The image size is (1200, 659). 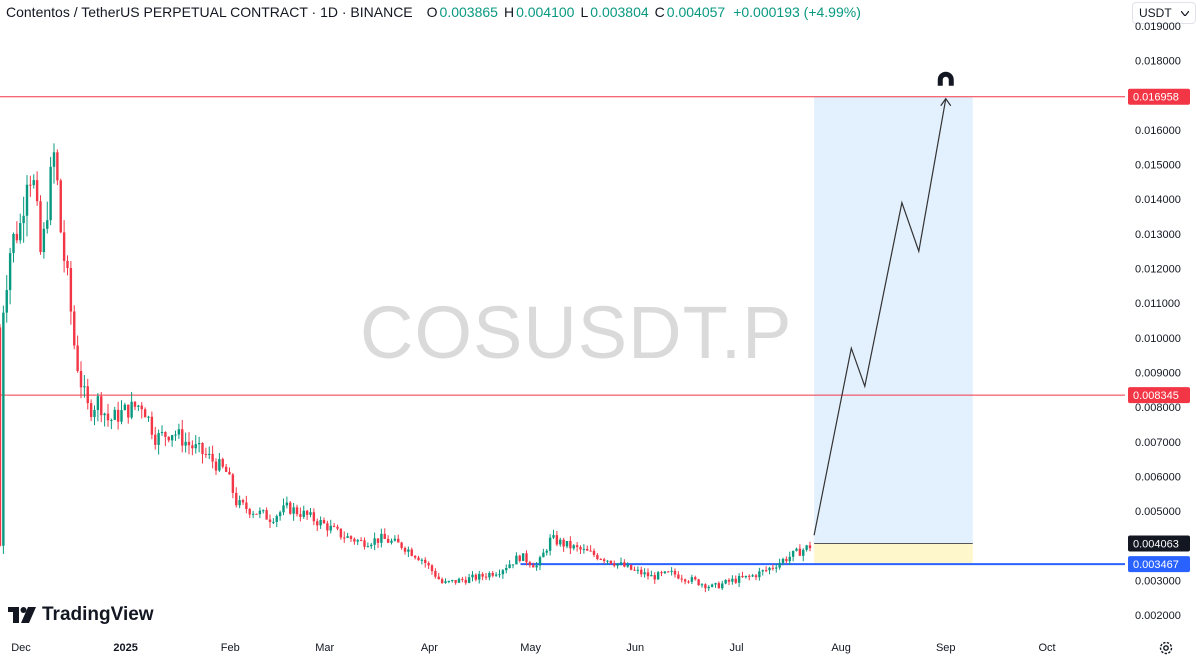 I want to click on tradingview-mark-icon, so click(x=22, y=615).